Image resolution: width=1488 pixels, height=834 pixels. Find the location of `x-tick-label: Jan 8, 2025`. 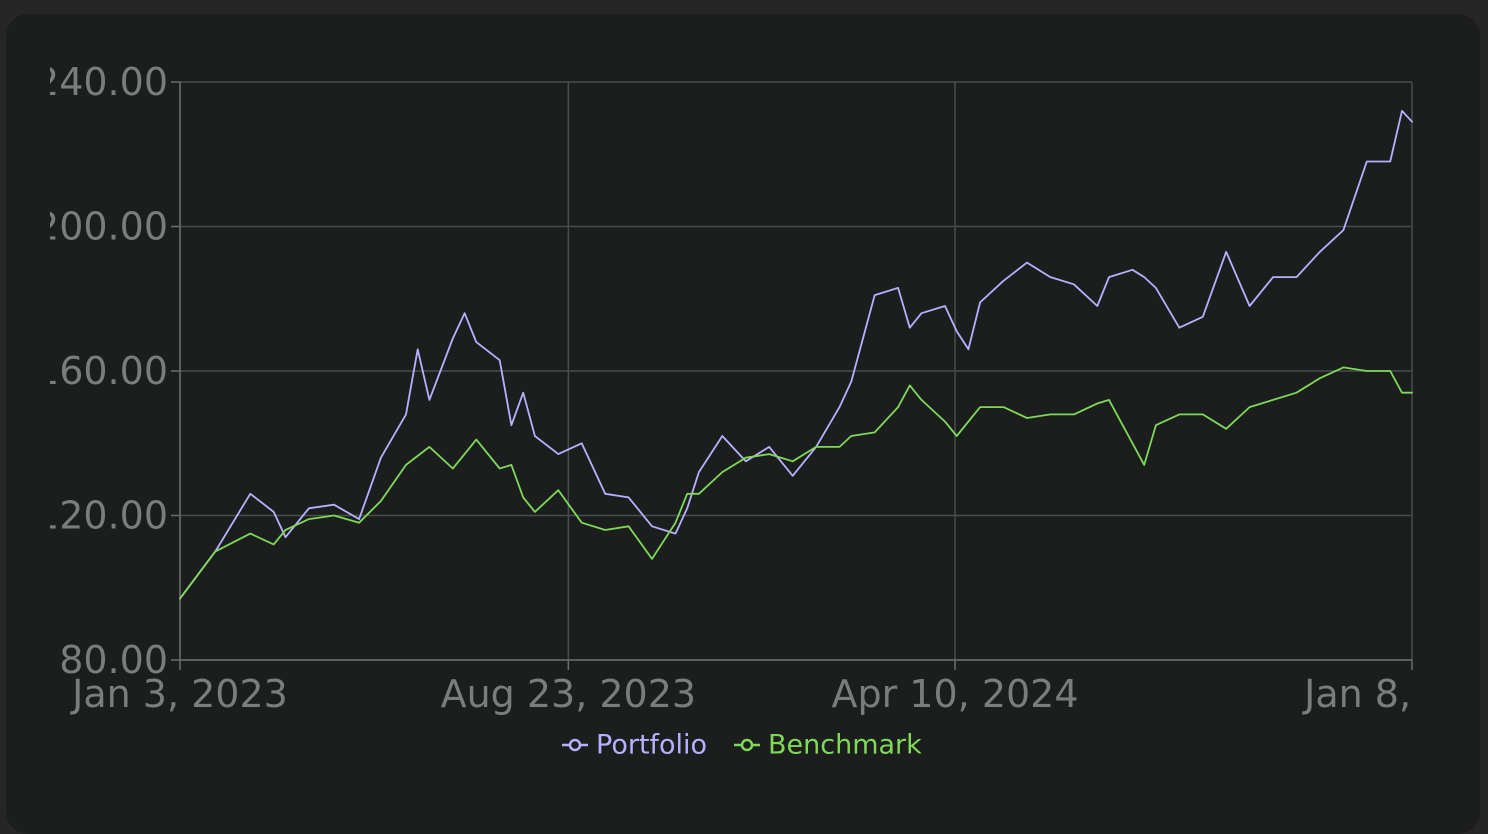

x-tick-label: Jan 8, 2025 is located at coordinates (1391, 694).